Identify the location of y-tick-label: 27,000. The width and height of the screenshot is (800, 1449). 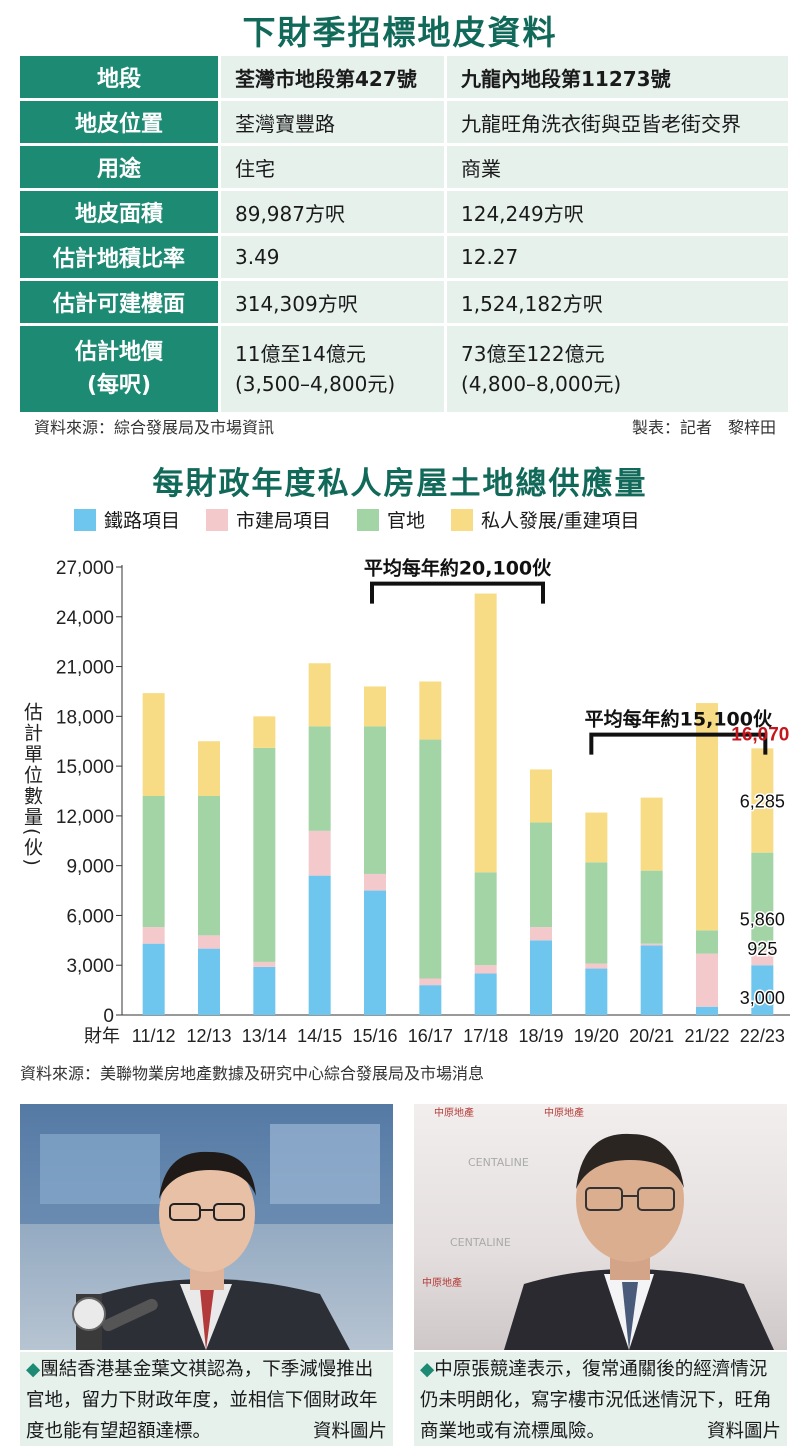
(85, 568).